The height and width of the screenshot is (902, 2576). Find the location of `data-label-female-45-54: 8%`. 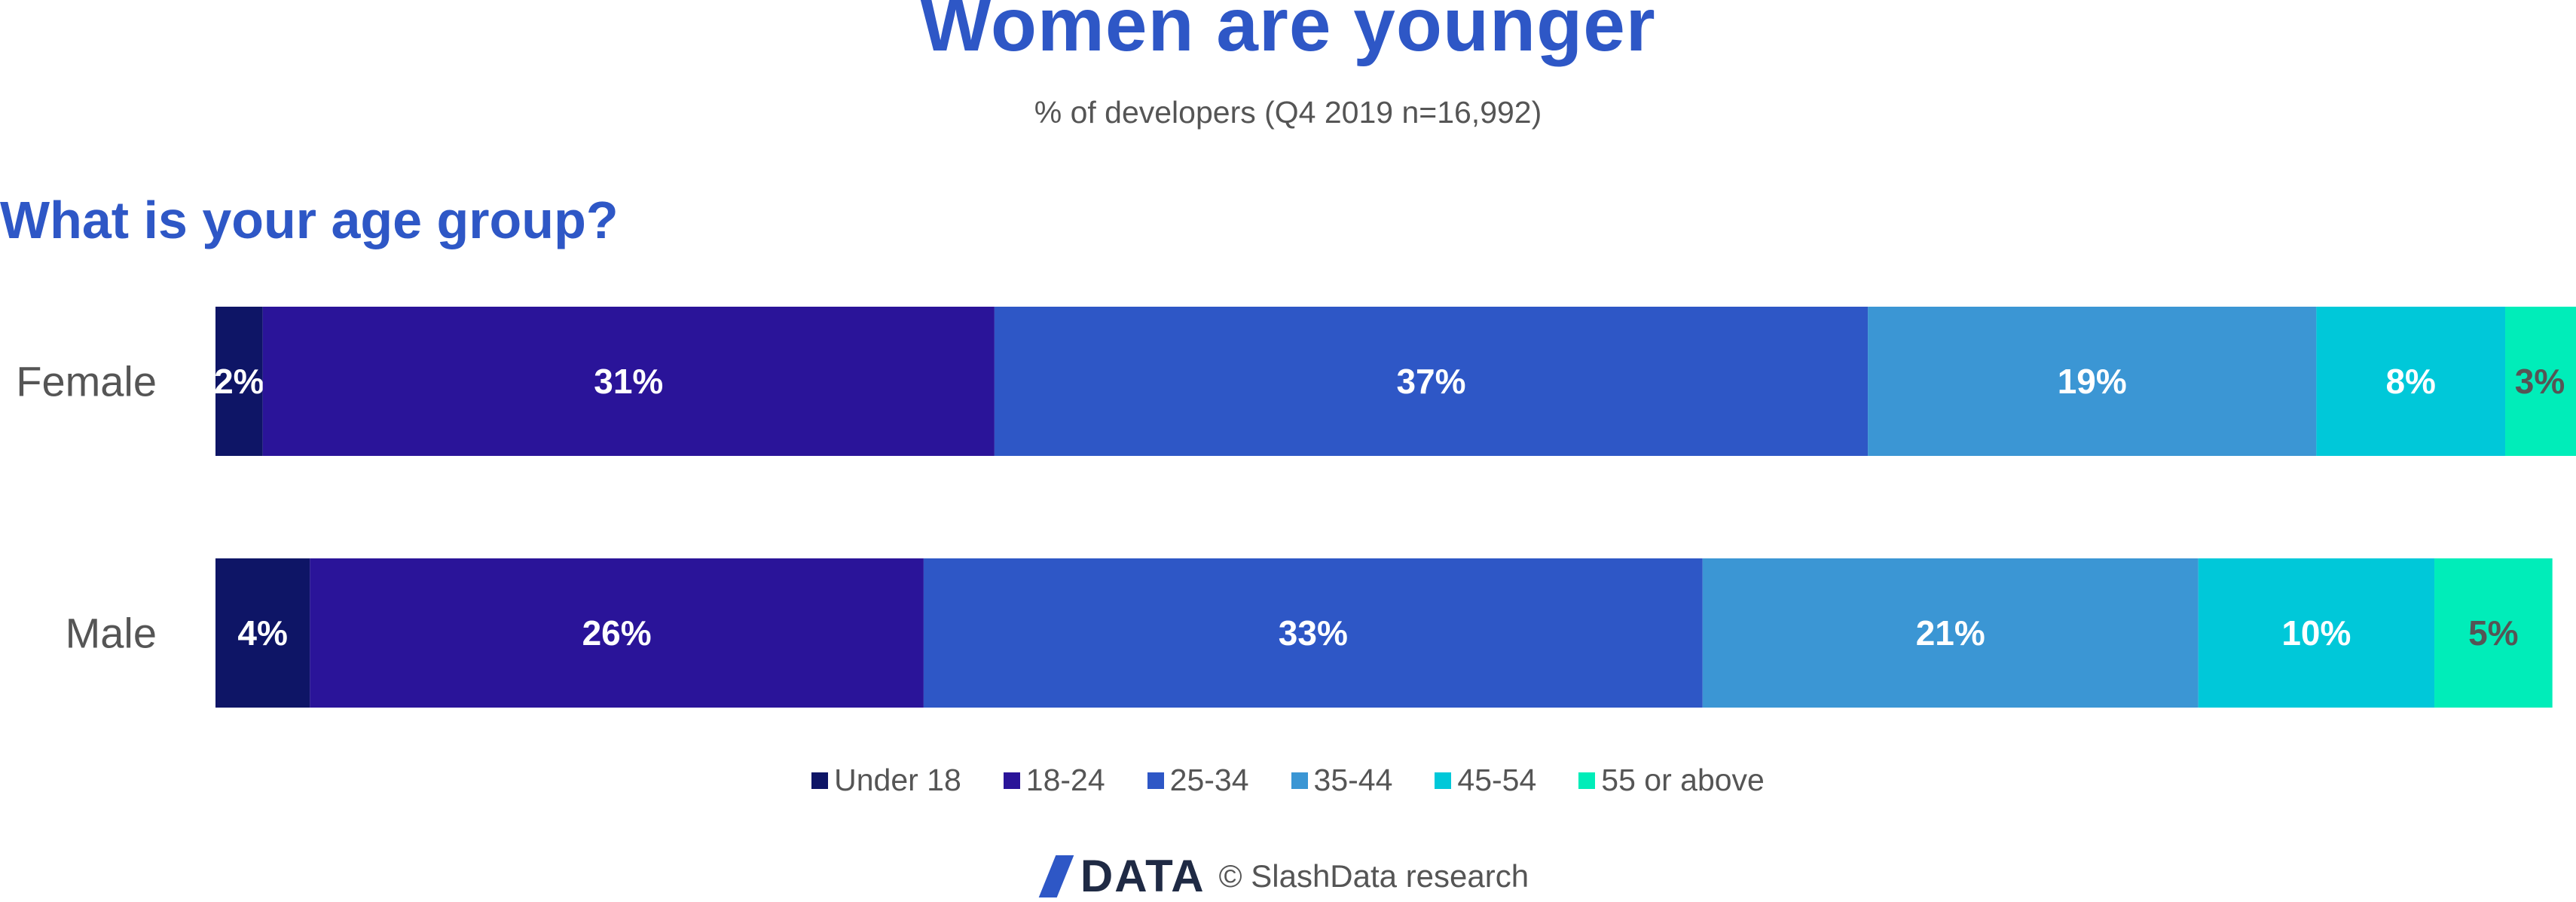

data-label-female-45-54: 8% is located at coordinates (2410, 381).